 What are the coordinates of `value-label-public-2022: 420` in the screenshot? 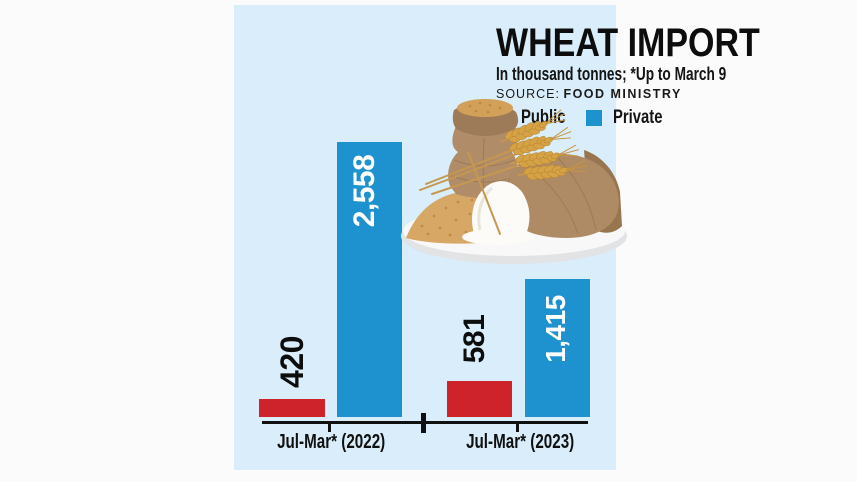 It's located at (291, 362).